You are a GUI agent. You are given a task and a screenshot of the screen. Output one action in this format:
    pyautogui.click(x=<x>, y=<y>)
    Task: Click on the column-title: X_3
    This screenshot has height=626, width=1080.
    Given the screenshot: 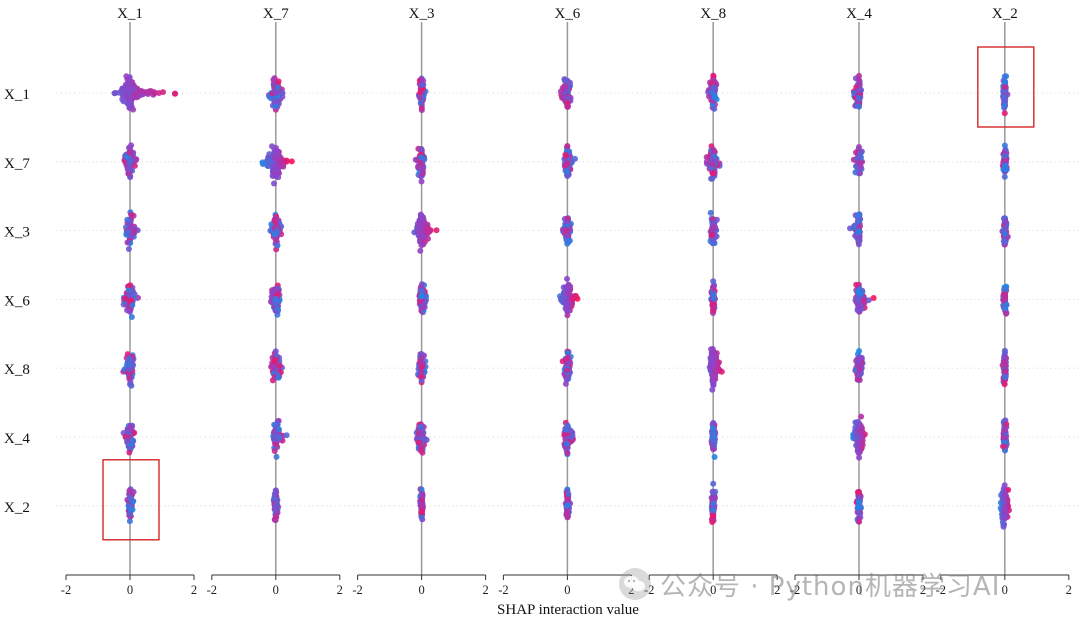 What is the action you would take?
    pyautogui.click(x=422, y=14)
    